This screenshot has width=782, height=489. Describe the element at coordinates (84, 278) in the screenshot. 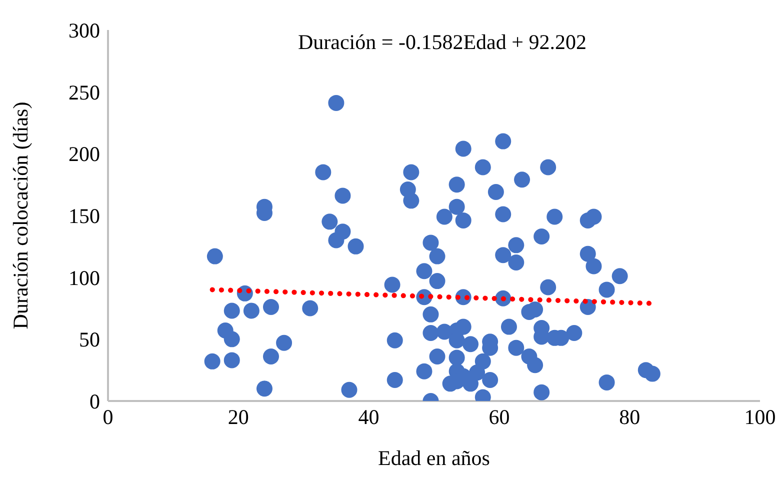

I see `y-tick-label: 100` at that location.